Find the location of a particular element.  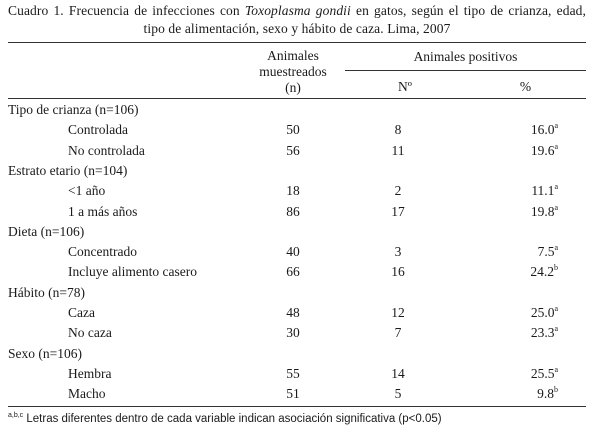

row-label: Incluye alimento casero is located at coordinates (132, 272).